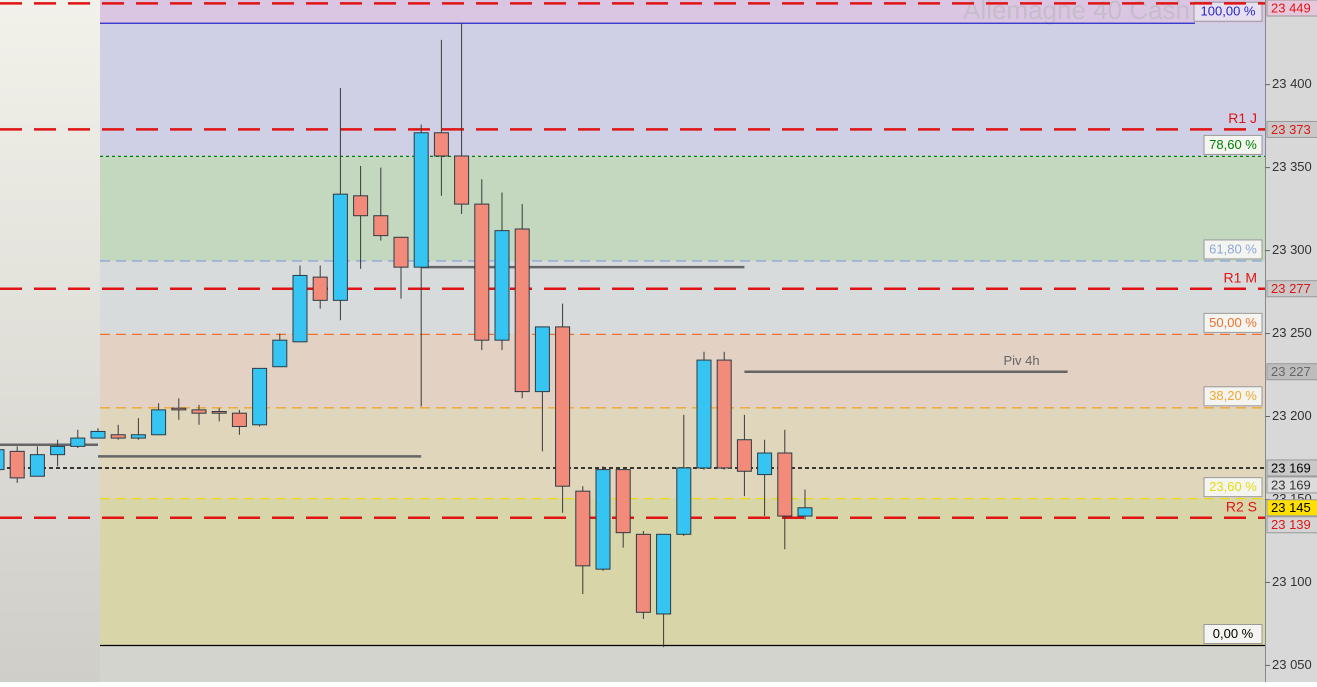 The height and width of the screenshot is (687, 1317). Describe the element at coordinates (1021, 360) in the screenshot. I see `pivot-name: Piv 4h` at that location.